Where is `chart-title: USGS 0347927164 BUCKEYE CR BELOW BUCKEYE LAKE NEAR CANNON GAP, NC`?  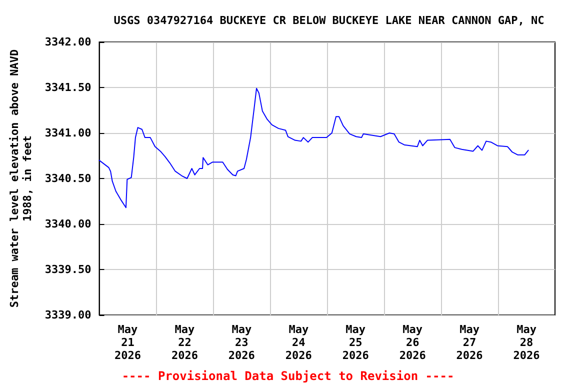
chart-title: USGS 0347927164 BUCKEYE CR BELOW BUCKEYE LAKE NEAR CANNON GAP, NC is located at coordinates (329, 20).